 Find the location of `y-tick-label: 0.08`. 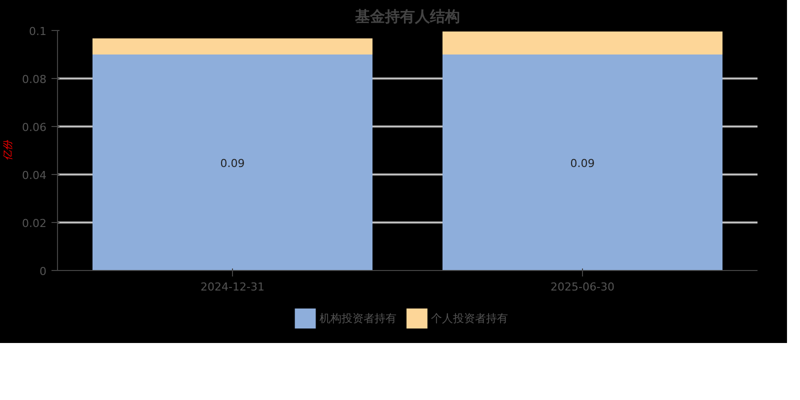

y-tick-label: 0.08 is located at coordinates (34, 79).